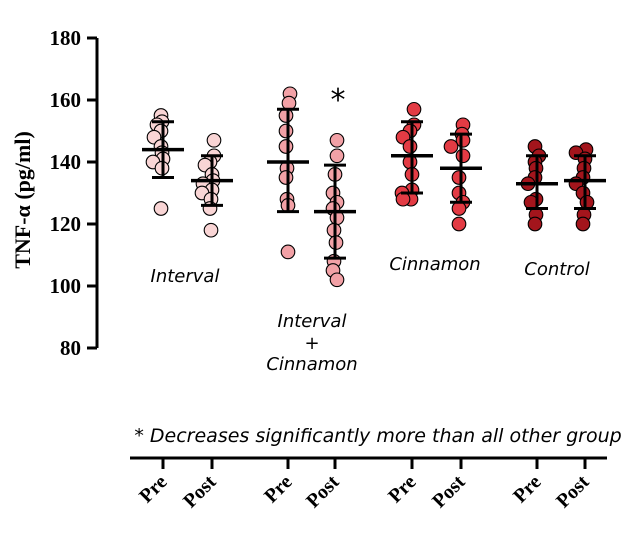 The image size is (622, 560). I want to click on y-tick-label: 140, so click(66, 162).